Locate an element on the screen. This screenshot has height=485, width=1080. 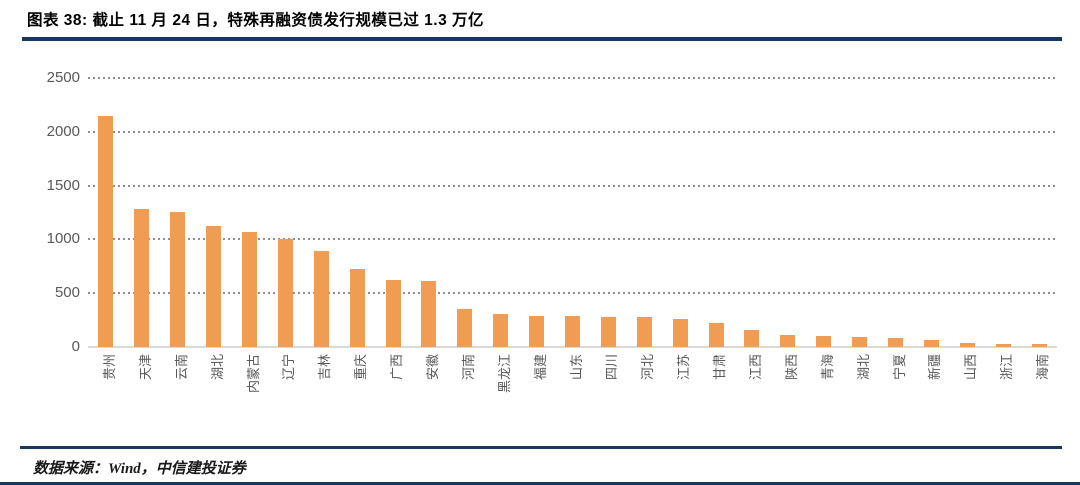
x-tick-label-山西: 山西 is located at coordinates (971, 367).